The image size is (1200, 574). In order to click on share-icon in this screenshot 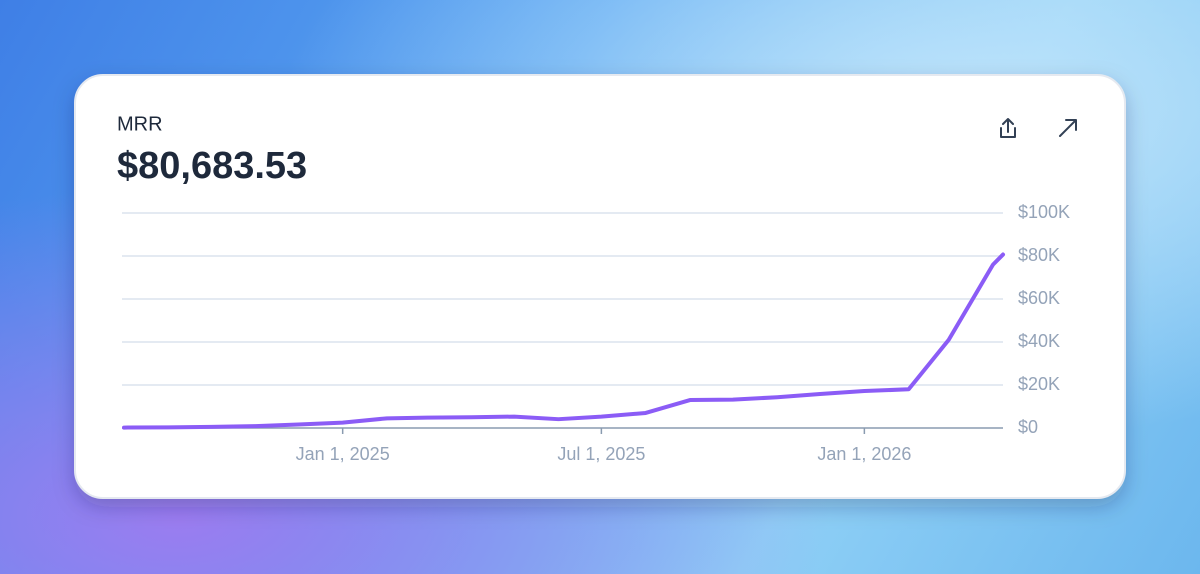, I will do `click(1008, 128)`.